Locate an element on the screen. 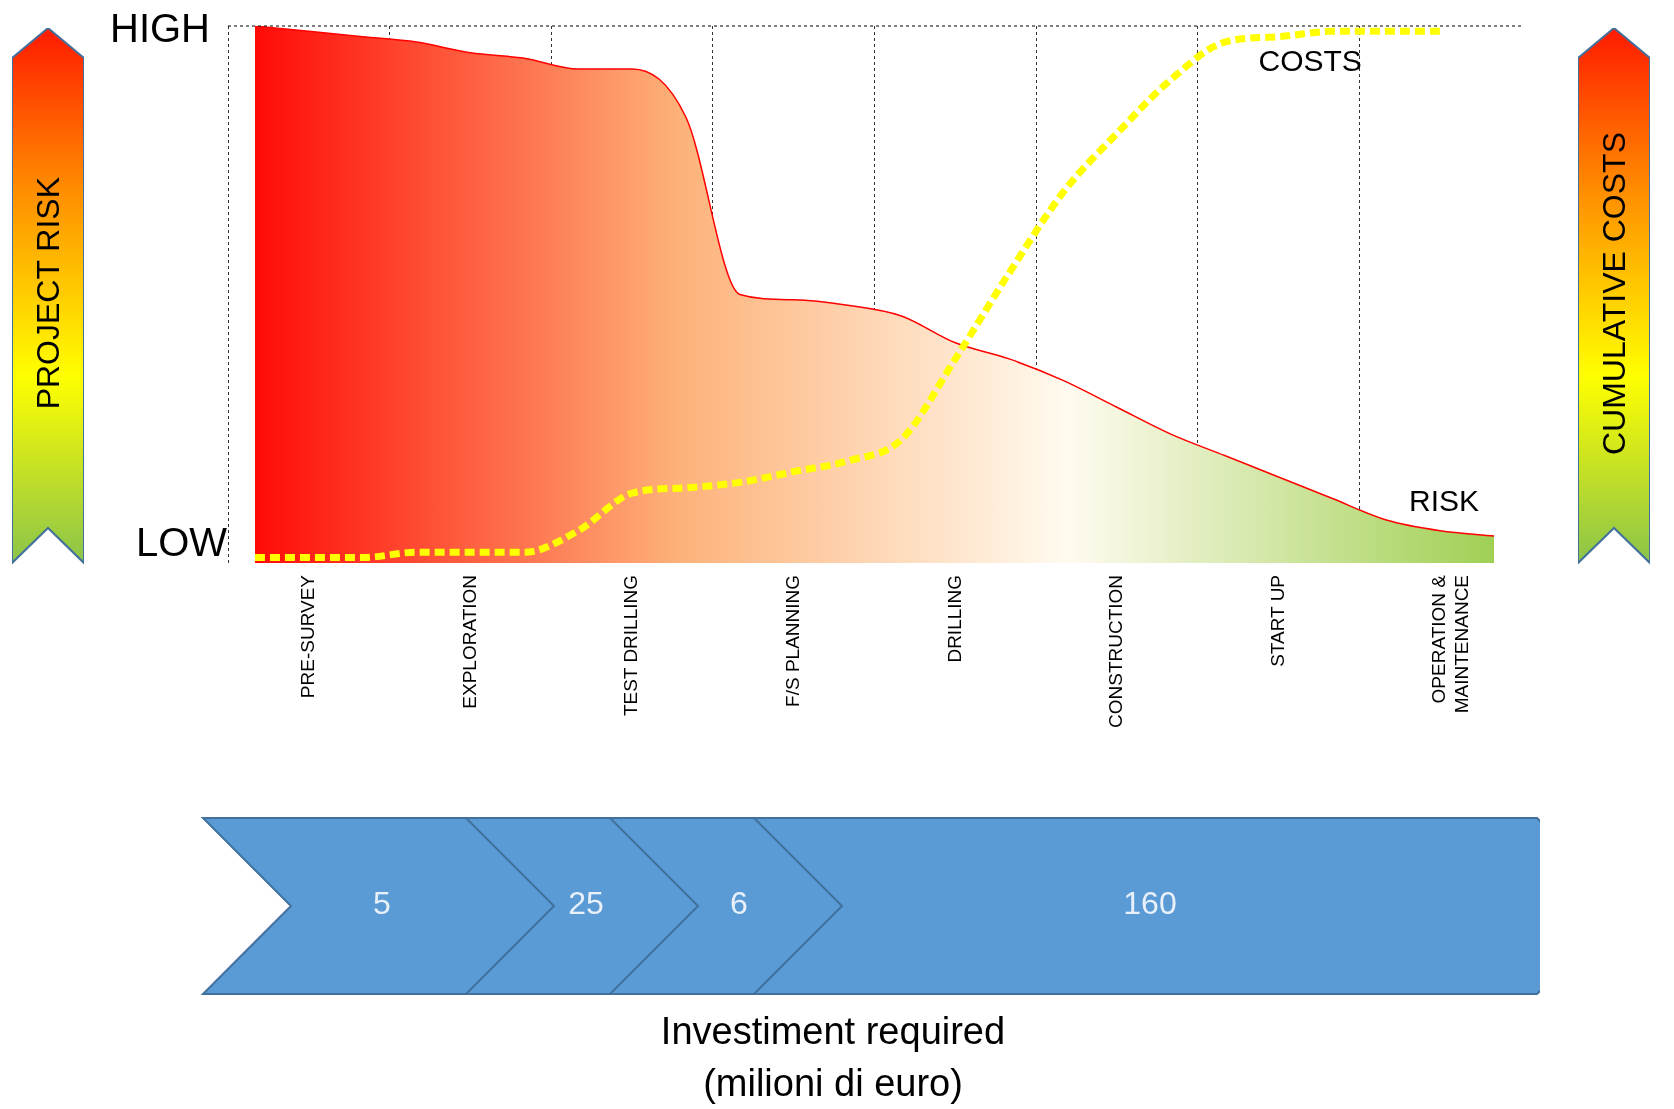 This screenshot has height=1109, width=1674. x-tick-label: PRE-SURVEY is located at coordinates (308, 636).